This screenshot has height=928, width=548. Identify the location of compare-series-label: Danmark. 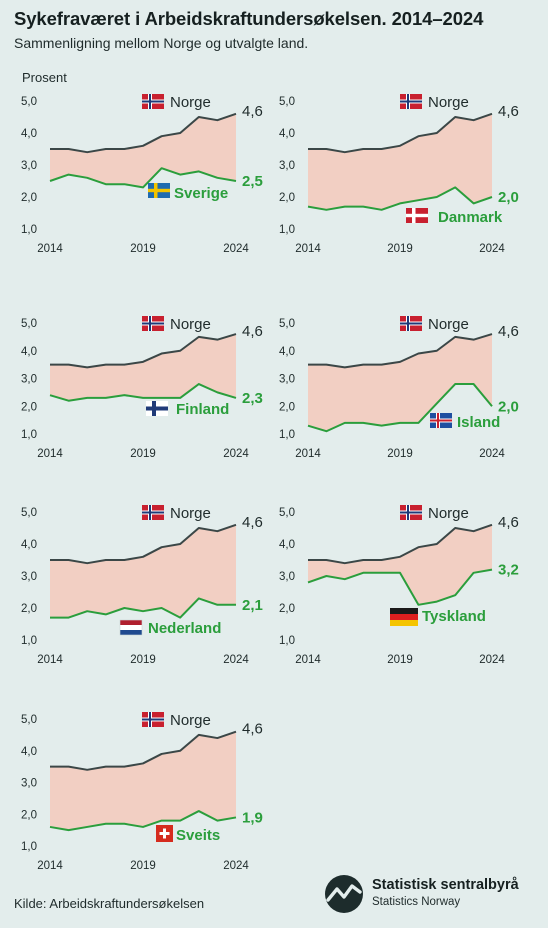
(470, 217).